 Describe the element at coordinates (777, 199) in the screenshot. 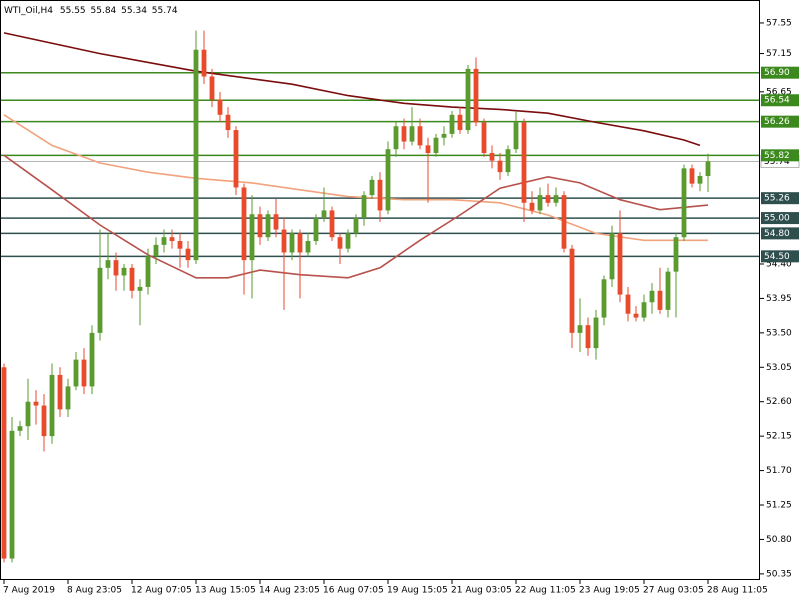

I see `level-label: 55.26` at that location.